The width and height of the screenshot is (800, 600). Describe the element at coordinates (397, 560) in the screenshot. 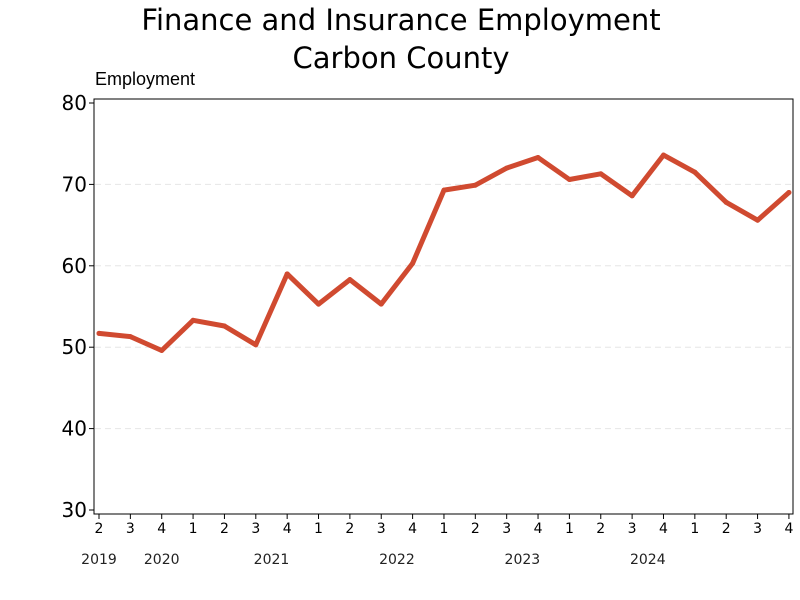

I see `year-label: 2022` at that location.